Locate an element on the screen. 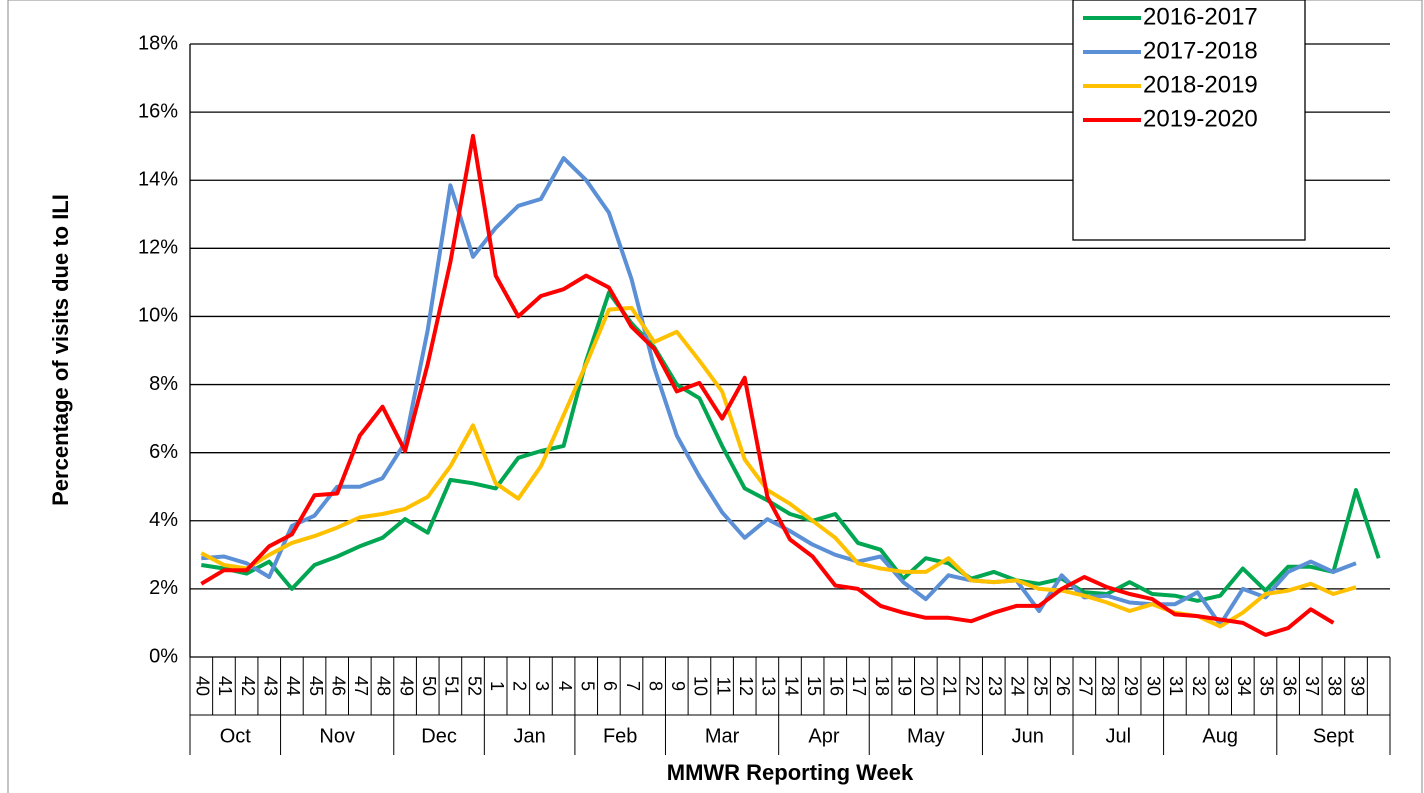 This screenshot has height=793, width=1424. x-tick-label: 13 is located at coordinates (769, 686).